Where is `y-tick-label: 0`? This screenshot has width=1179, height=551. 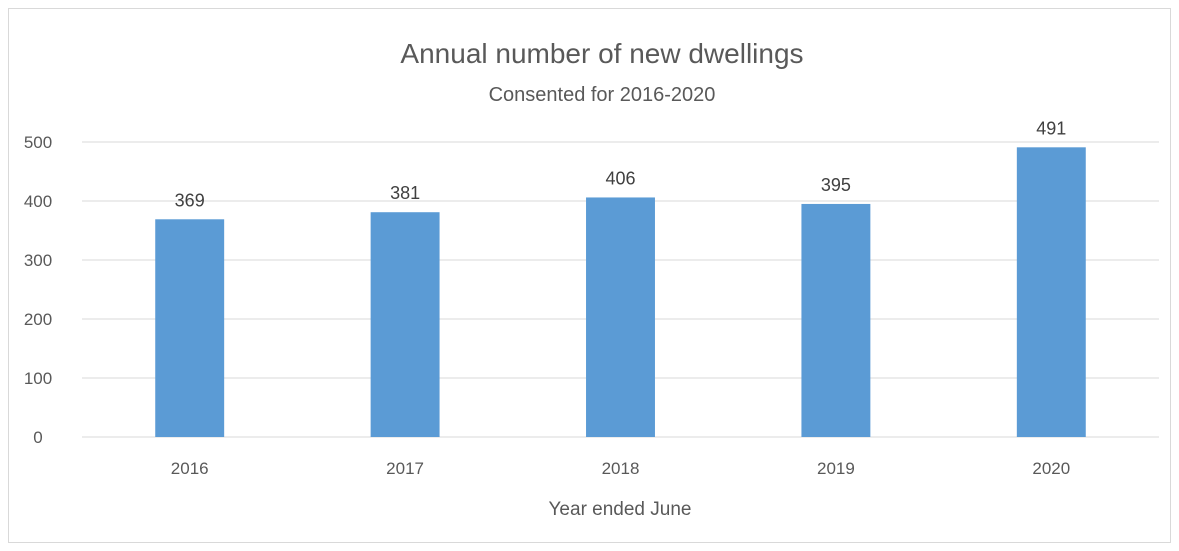 y-tick-label: 0 is located at coordinates (37, 437).